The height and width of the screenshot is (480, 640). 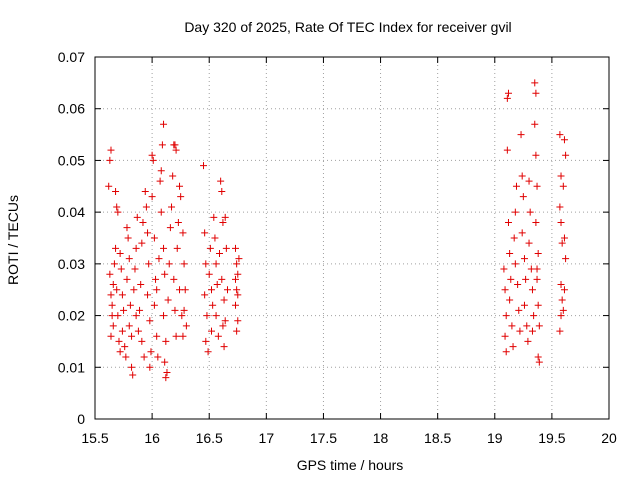 I want to click on x-tick-label: 19.5, so click(x=551, y=438).